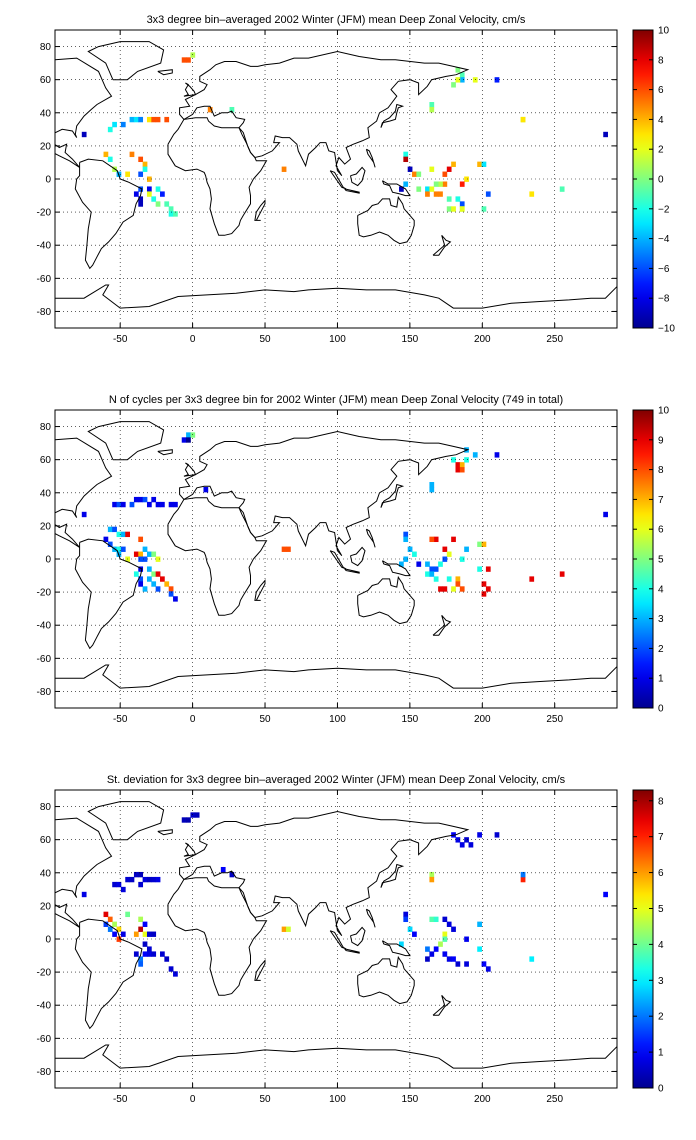 This screenshot has height=1140, width=696. Describe the element at coordinates (661, 619) in the screenshot. I see `colorbar-tick-label: 3` at that location.